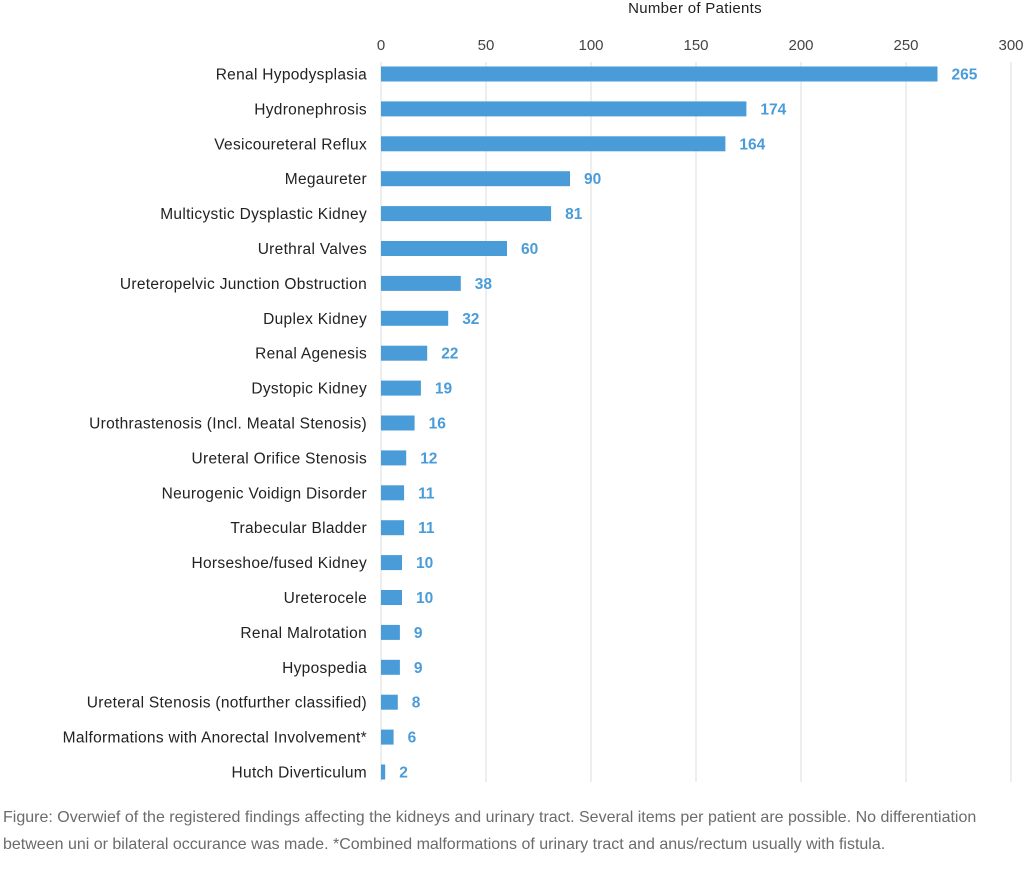 The width and height of the screenshot is (1024, 894). I want to click on category-label: Renal Agenesis, so click(311, 354).